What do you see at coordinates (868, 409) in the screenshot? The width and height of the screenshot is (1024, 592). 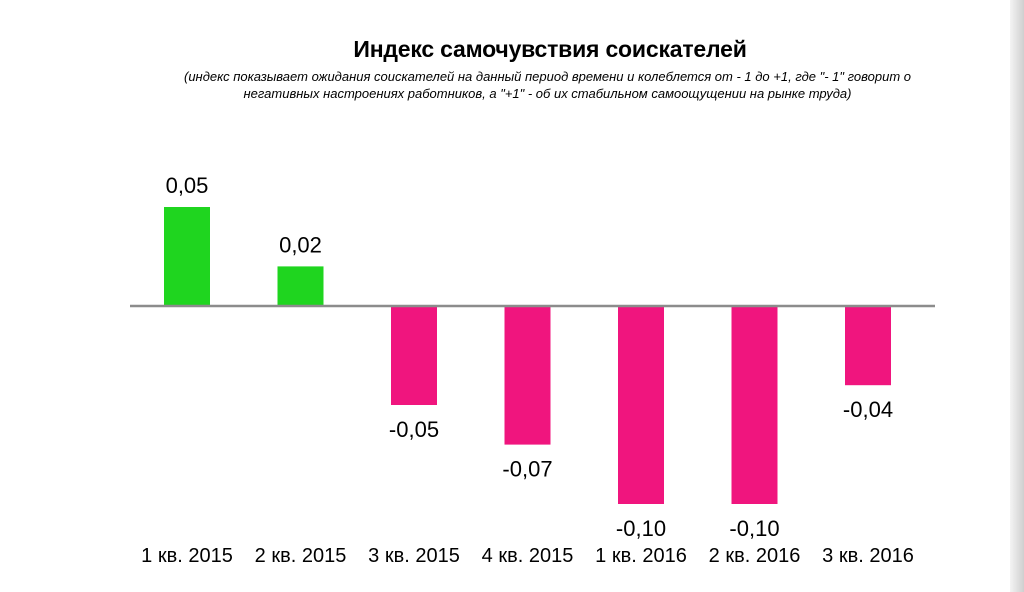 I see `data-label: -0,04` at bounding box center [868, 409].